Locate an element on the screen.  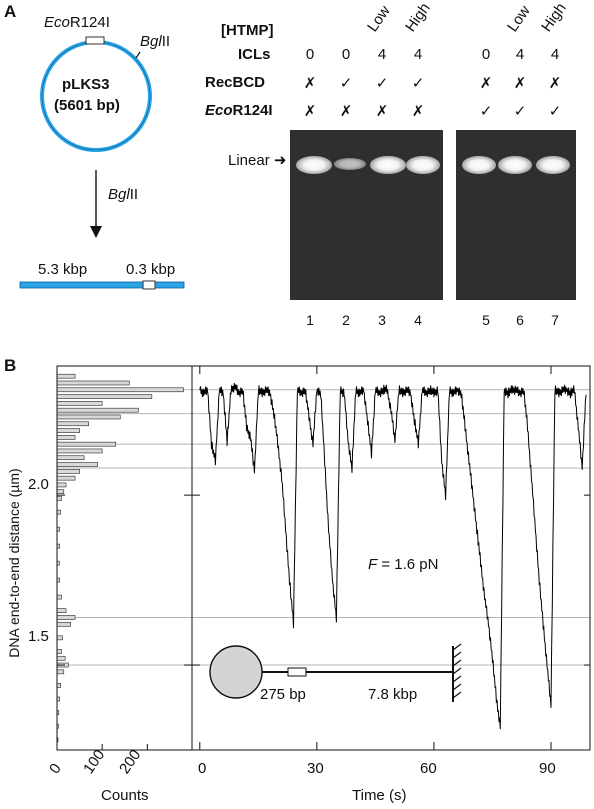
lane5-icls: 0 is located at coordinates (486, 54).